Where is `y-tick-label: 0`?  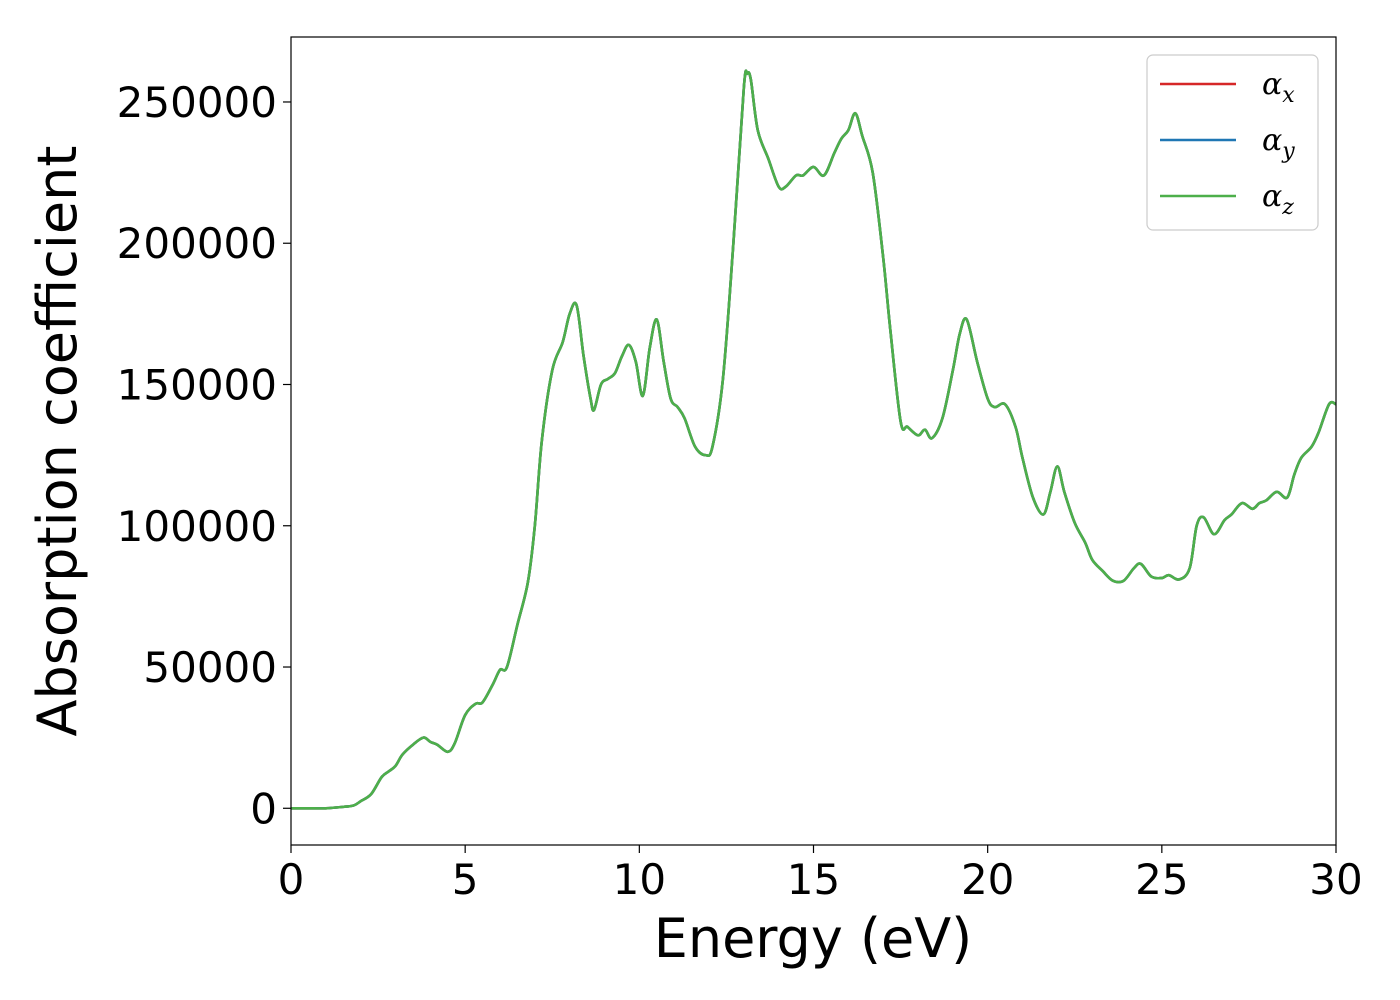 y-tick-label: 0 is located at coordinates (263, 808).